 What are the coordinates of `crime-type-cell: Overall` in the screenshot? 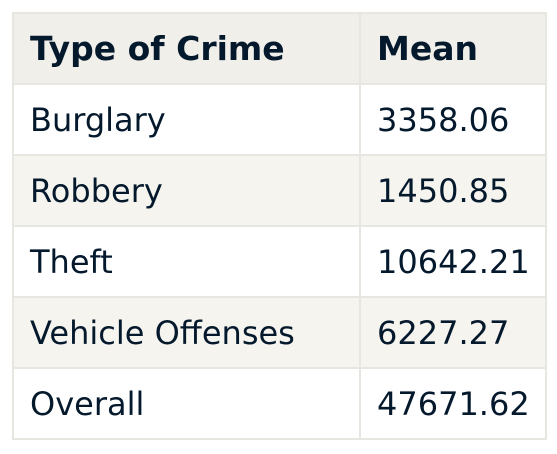 It's located at (186, 403).